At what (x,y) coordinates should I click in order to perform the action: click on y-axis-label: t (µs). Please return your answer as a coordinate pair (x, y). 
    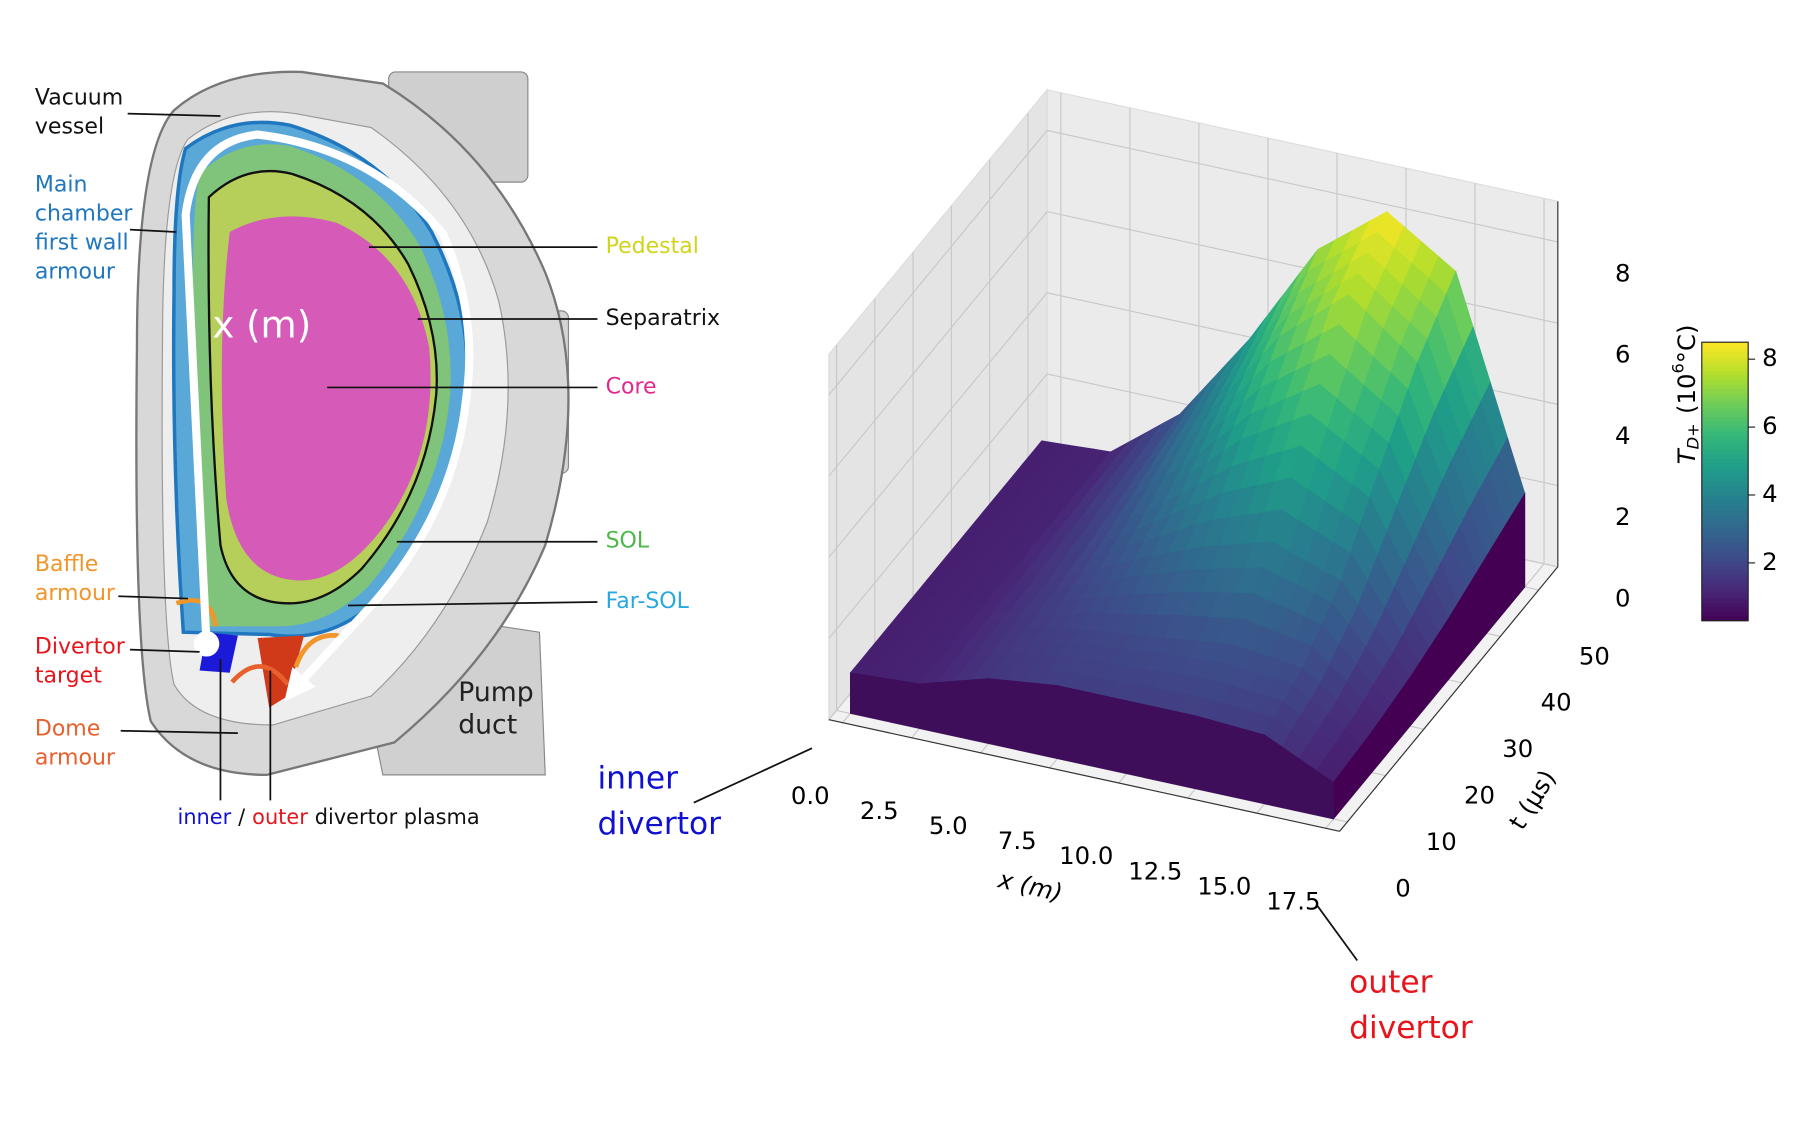
    Looking at the image, I should click on (1532, 800).